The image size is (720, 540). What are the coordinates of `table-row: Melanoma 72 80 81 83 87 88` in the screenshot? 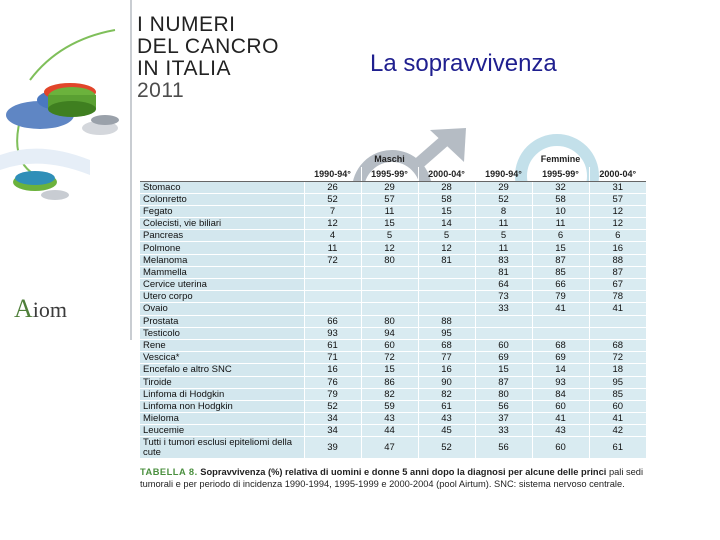 It's located at (393, 260).